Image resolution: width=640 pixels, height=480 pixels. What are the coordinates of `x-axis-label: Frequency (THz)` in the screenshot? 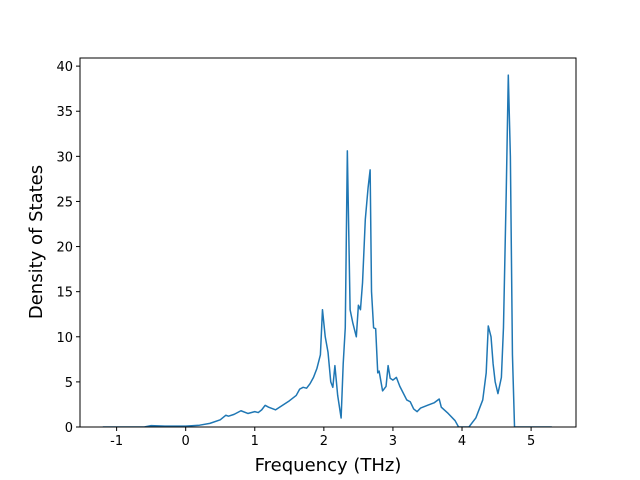 It's located at (328, 465).